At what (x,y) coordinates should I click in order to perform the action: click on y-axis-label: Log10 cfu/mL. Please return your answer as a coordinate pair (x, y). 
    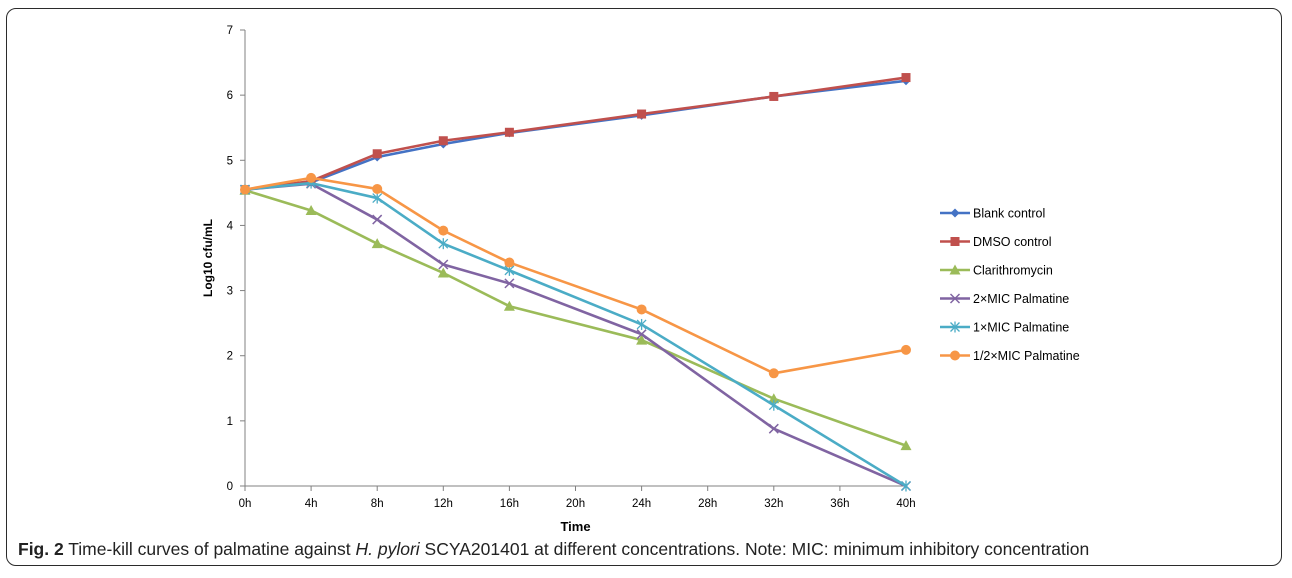
    Looking at the image, I should click on (208, 258).